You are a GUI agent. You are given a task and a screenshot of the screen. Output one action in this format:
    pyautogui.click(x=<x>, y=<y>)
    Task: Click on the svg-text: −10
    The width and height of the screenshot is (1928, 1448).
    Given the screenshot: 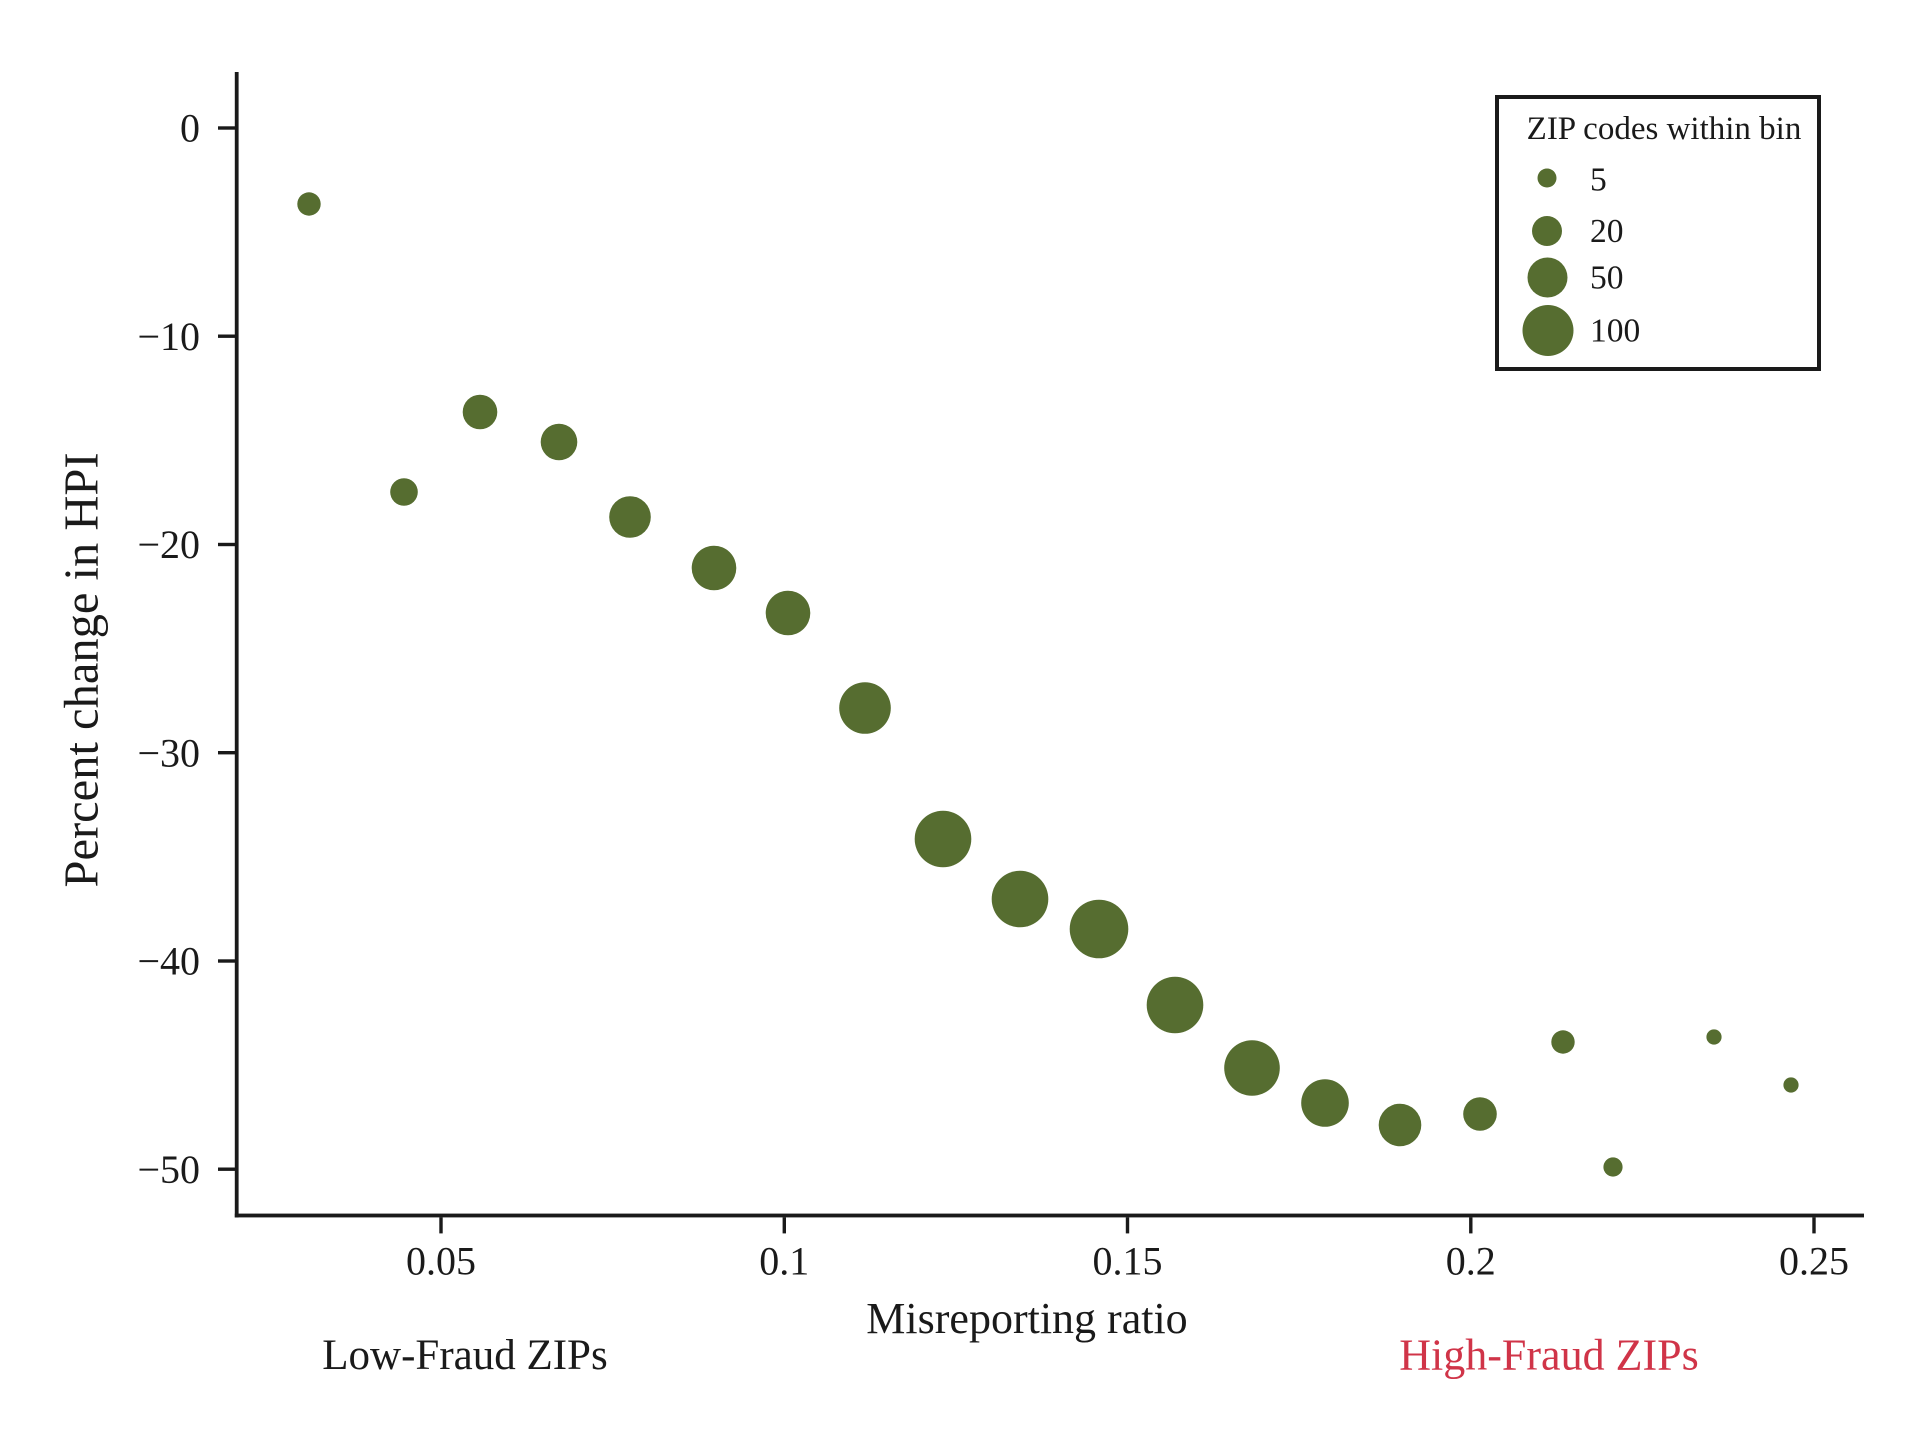 What is the action you would take?
    pyautogui.click(x=168, y=336)
    